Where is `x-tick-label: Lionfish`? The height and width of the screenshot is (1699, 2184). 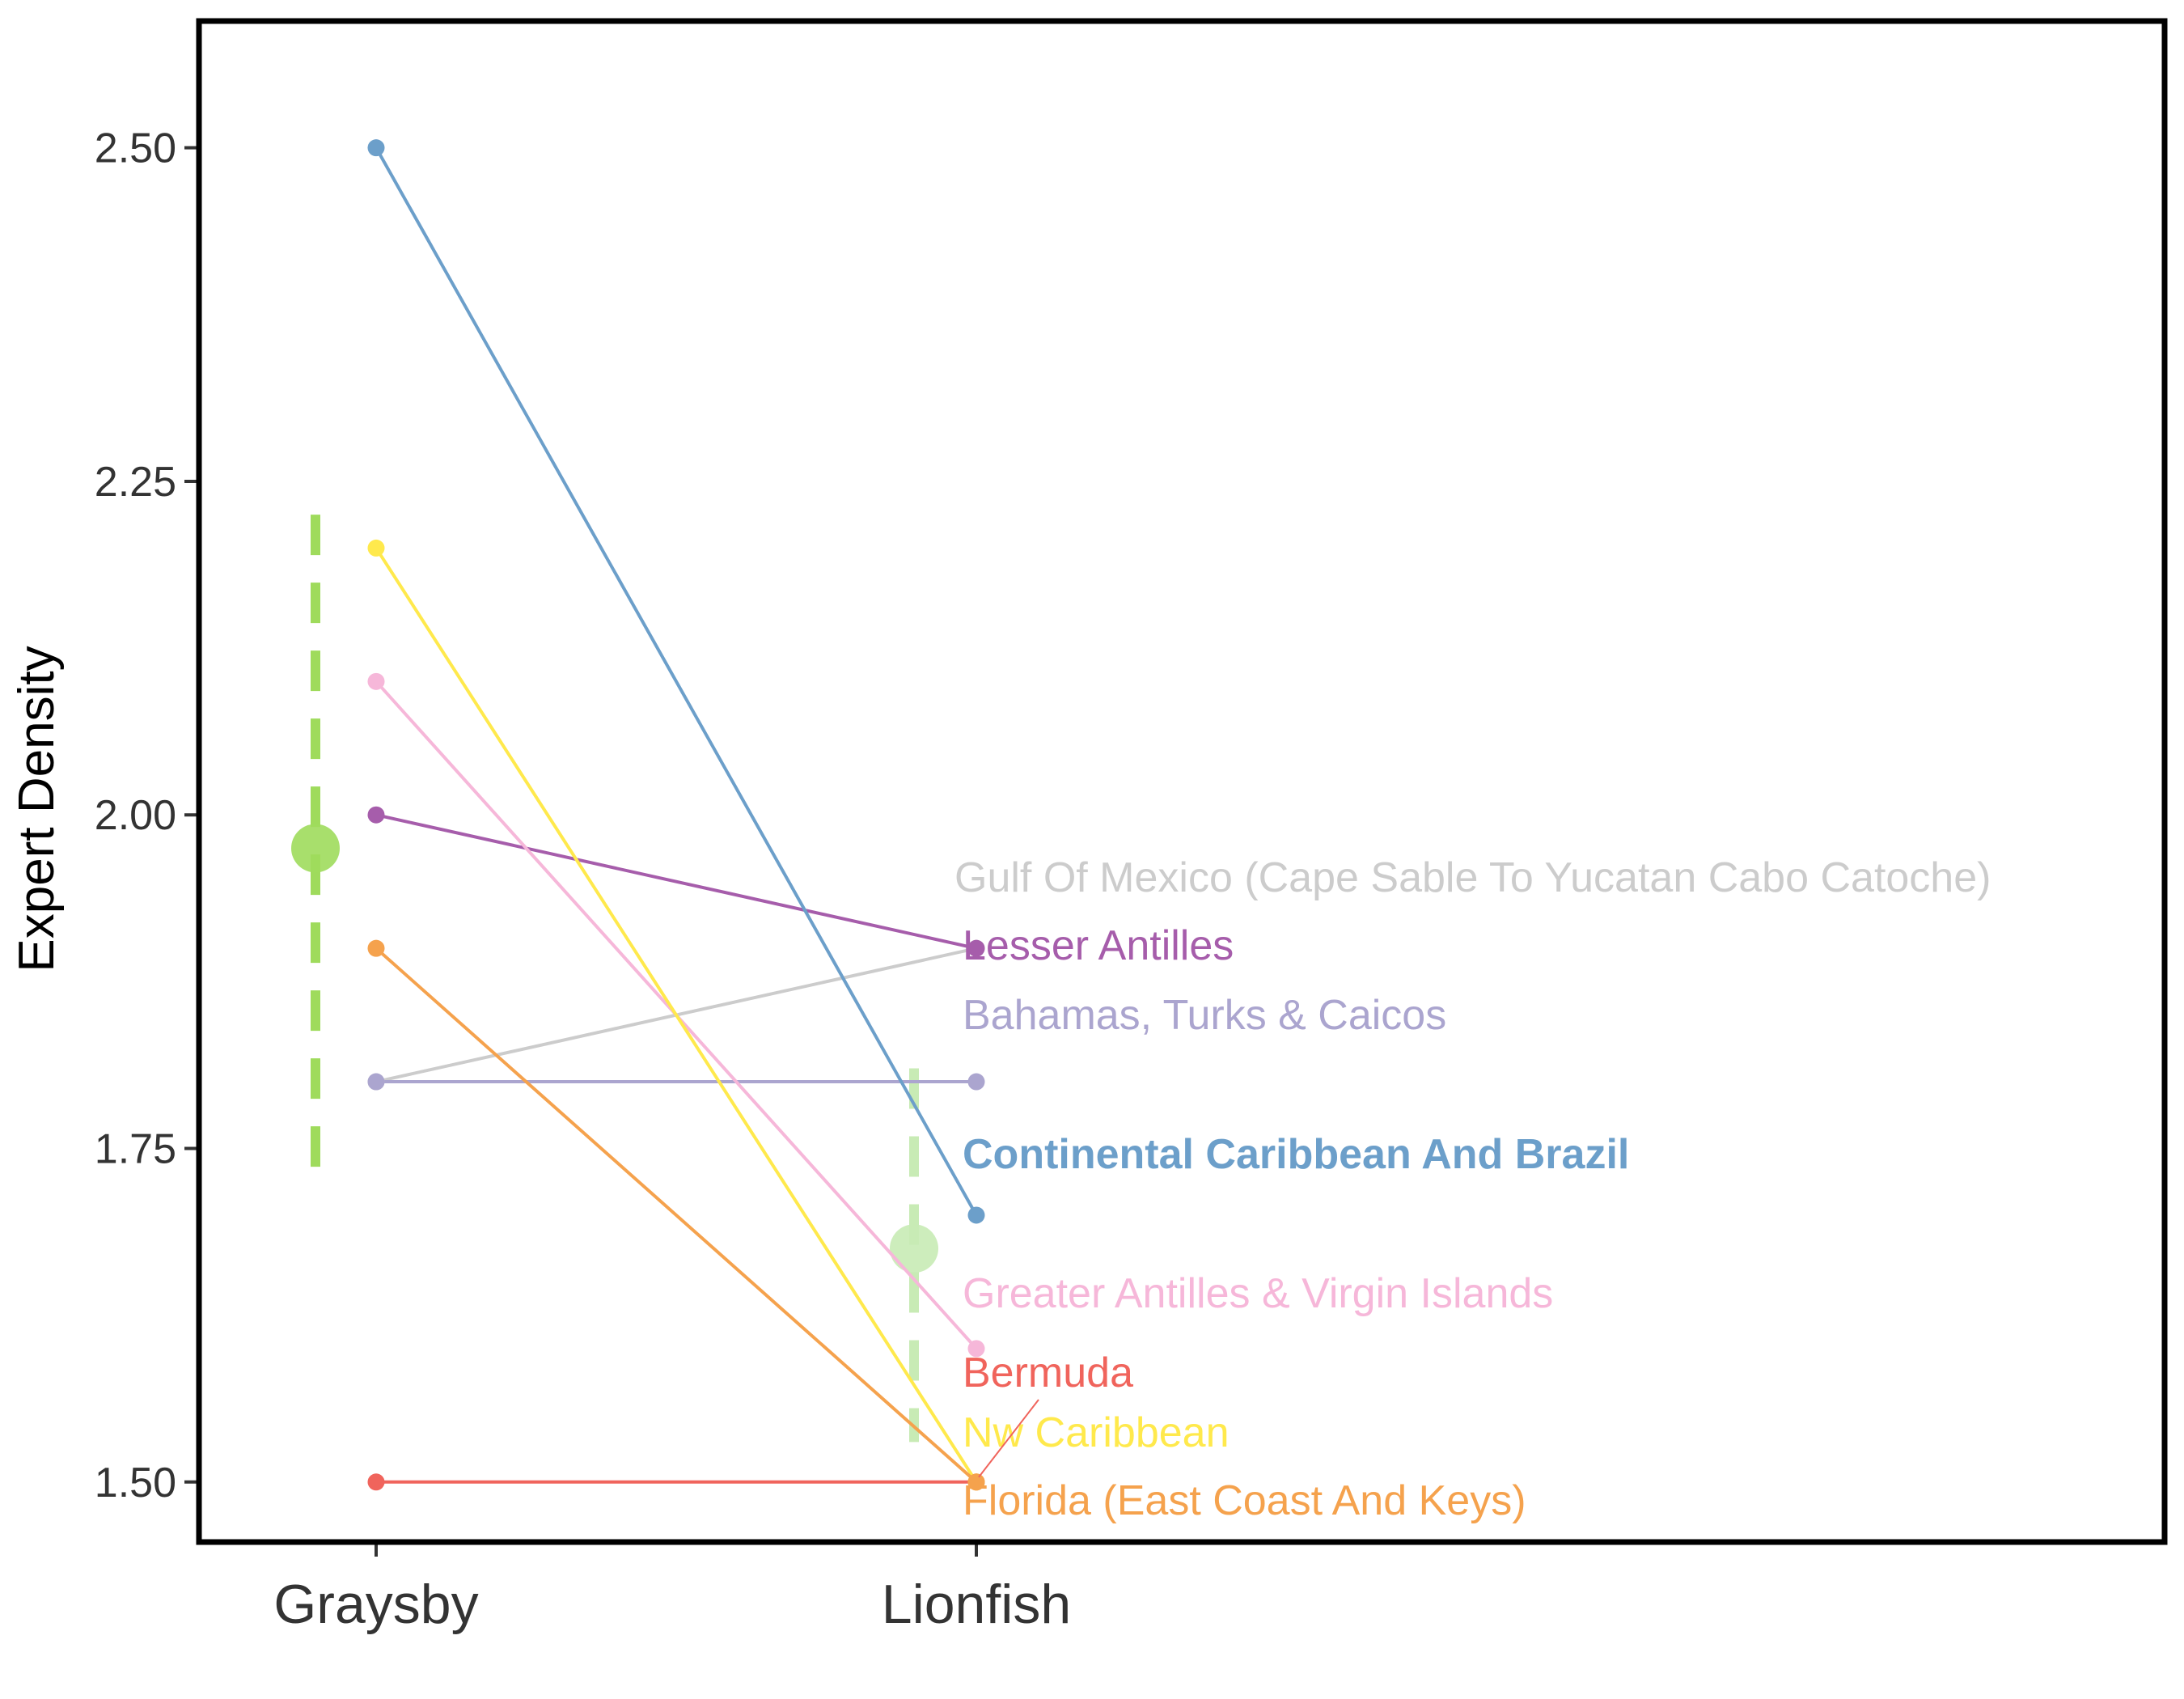 x-tick-label: Lionfish is located at coordinates (977, 1604).